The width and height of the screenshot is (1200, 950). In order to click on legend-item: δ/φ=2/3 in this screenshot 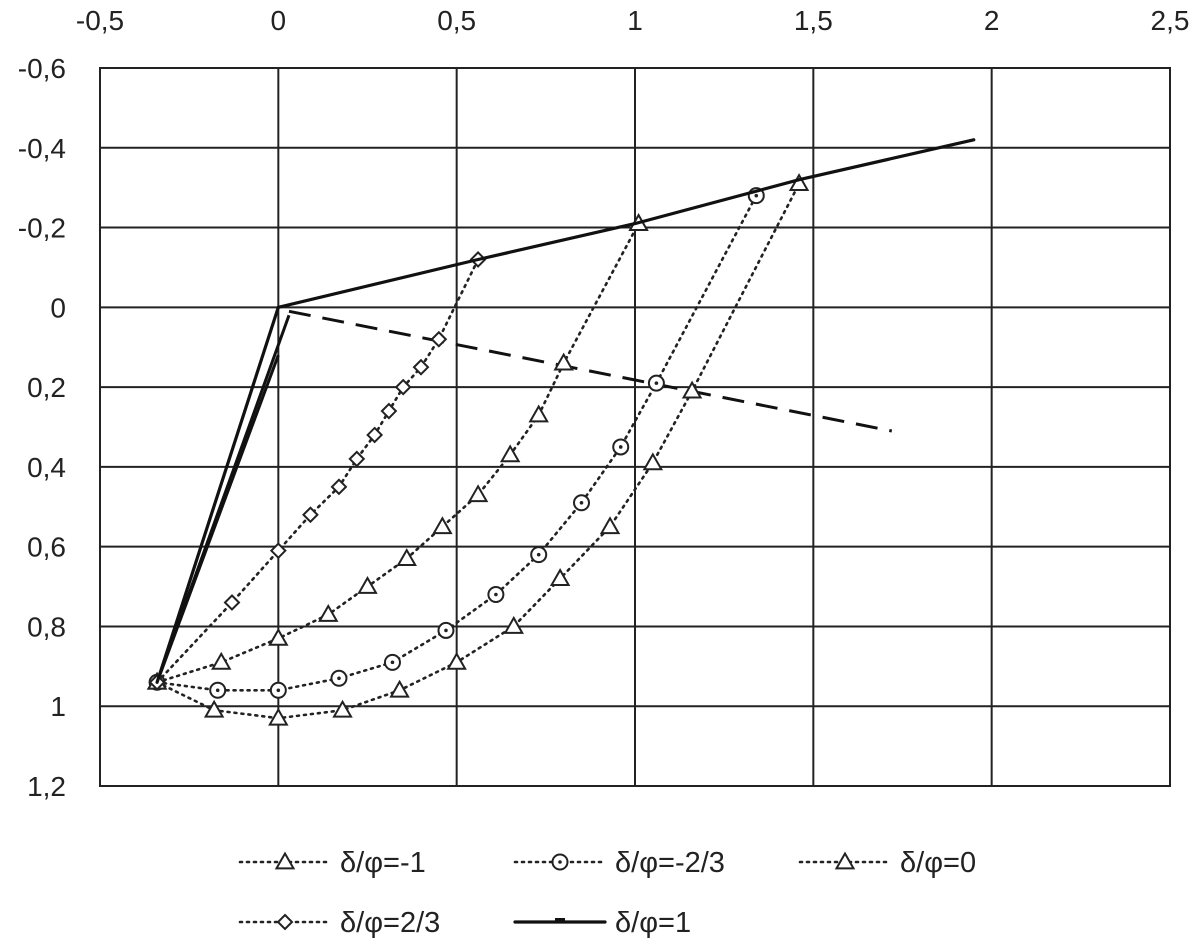, I will do `click(339, 923)`.